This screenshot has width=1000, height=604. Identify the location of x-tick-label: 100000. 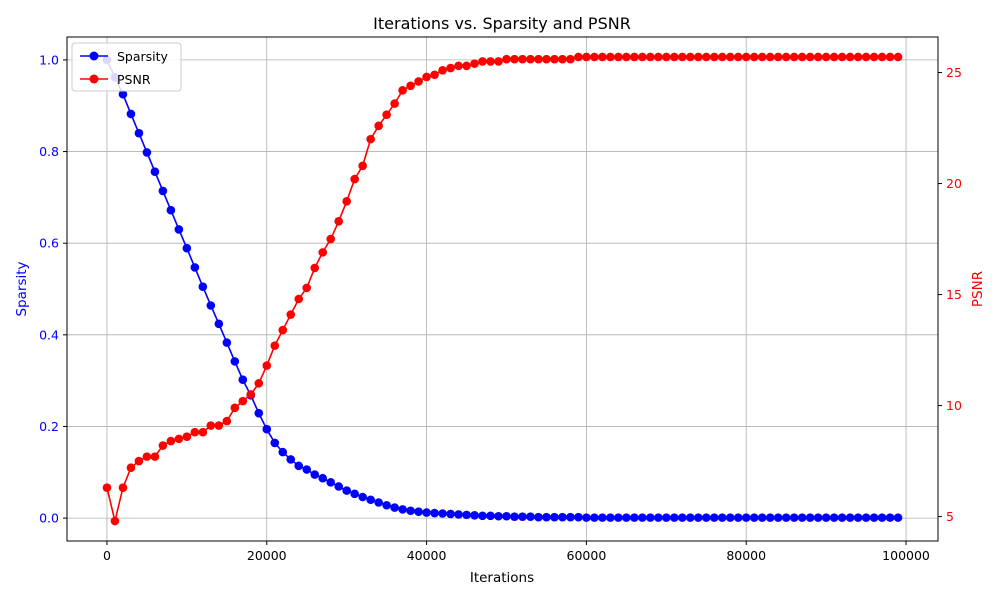
(906, 555).